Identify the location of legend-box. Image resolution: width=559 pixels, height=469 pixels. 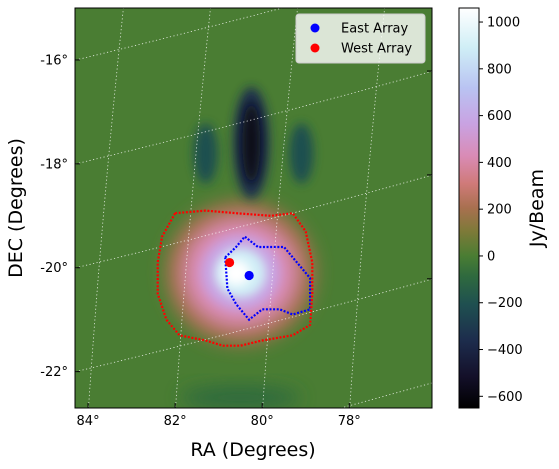
(360, 38).